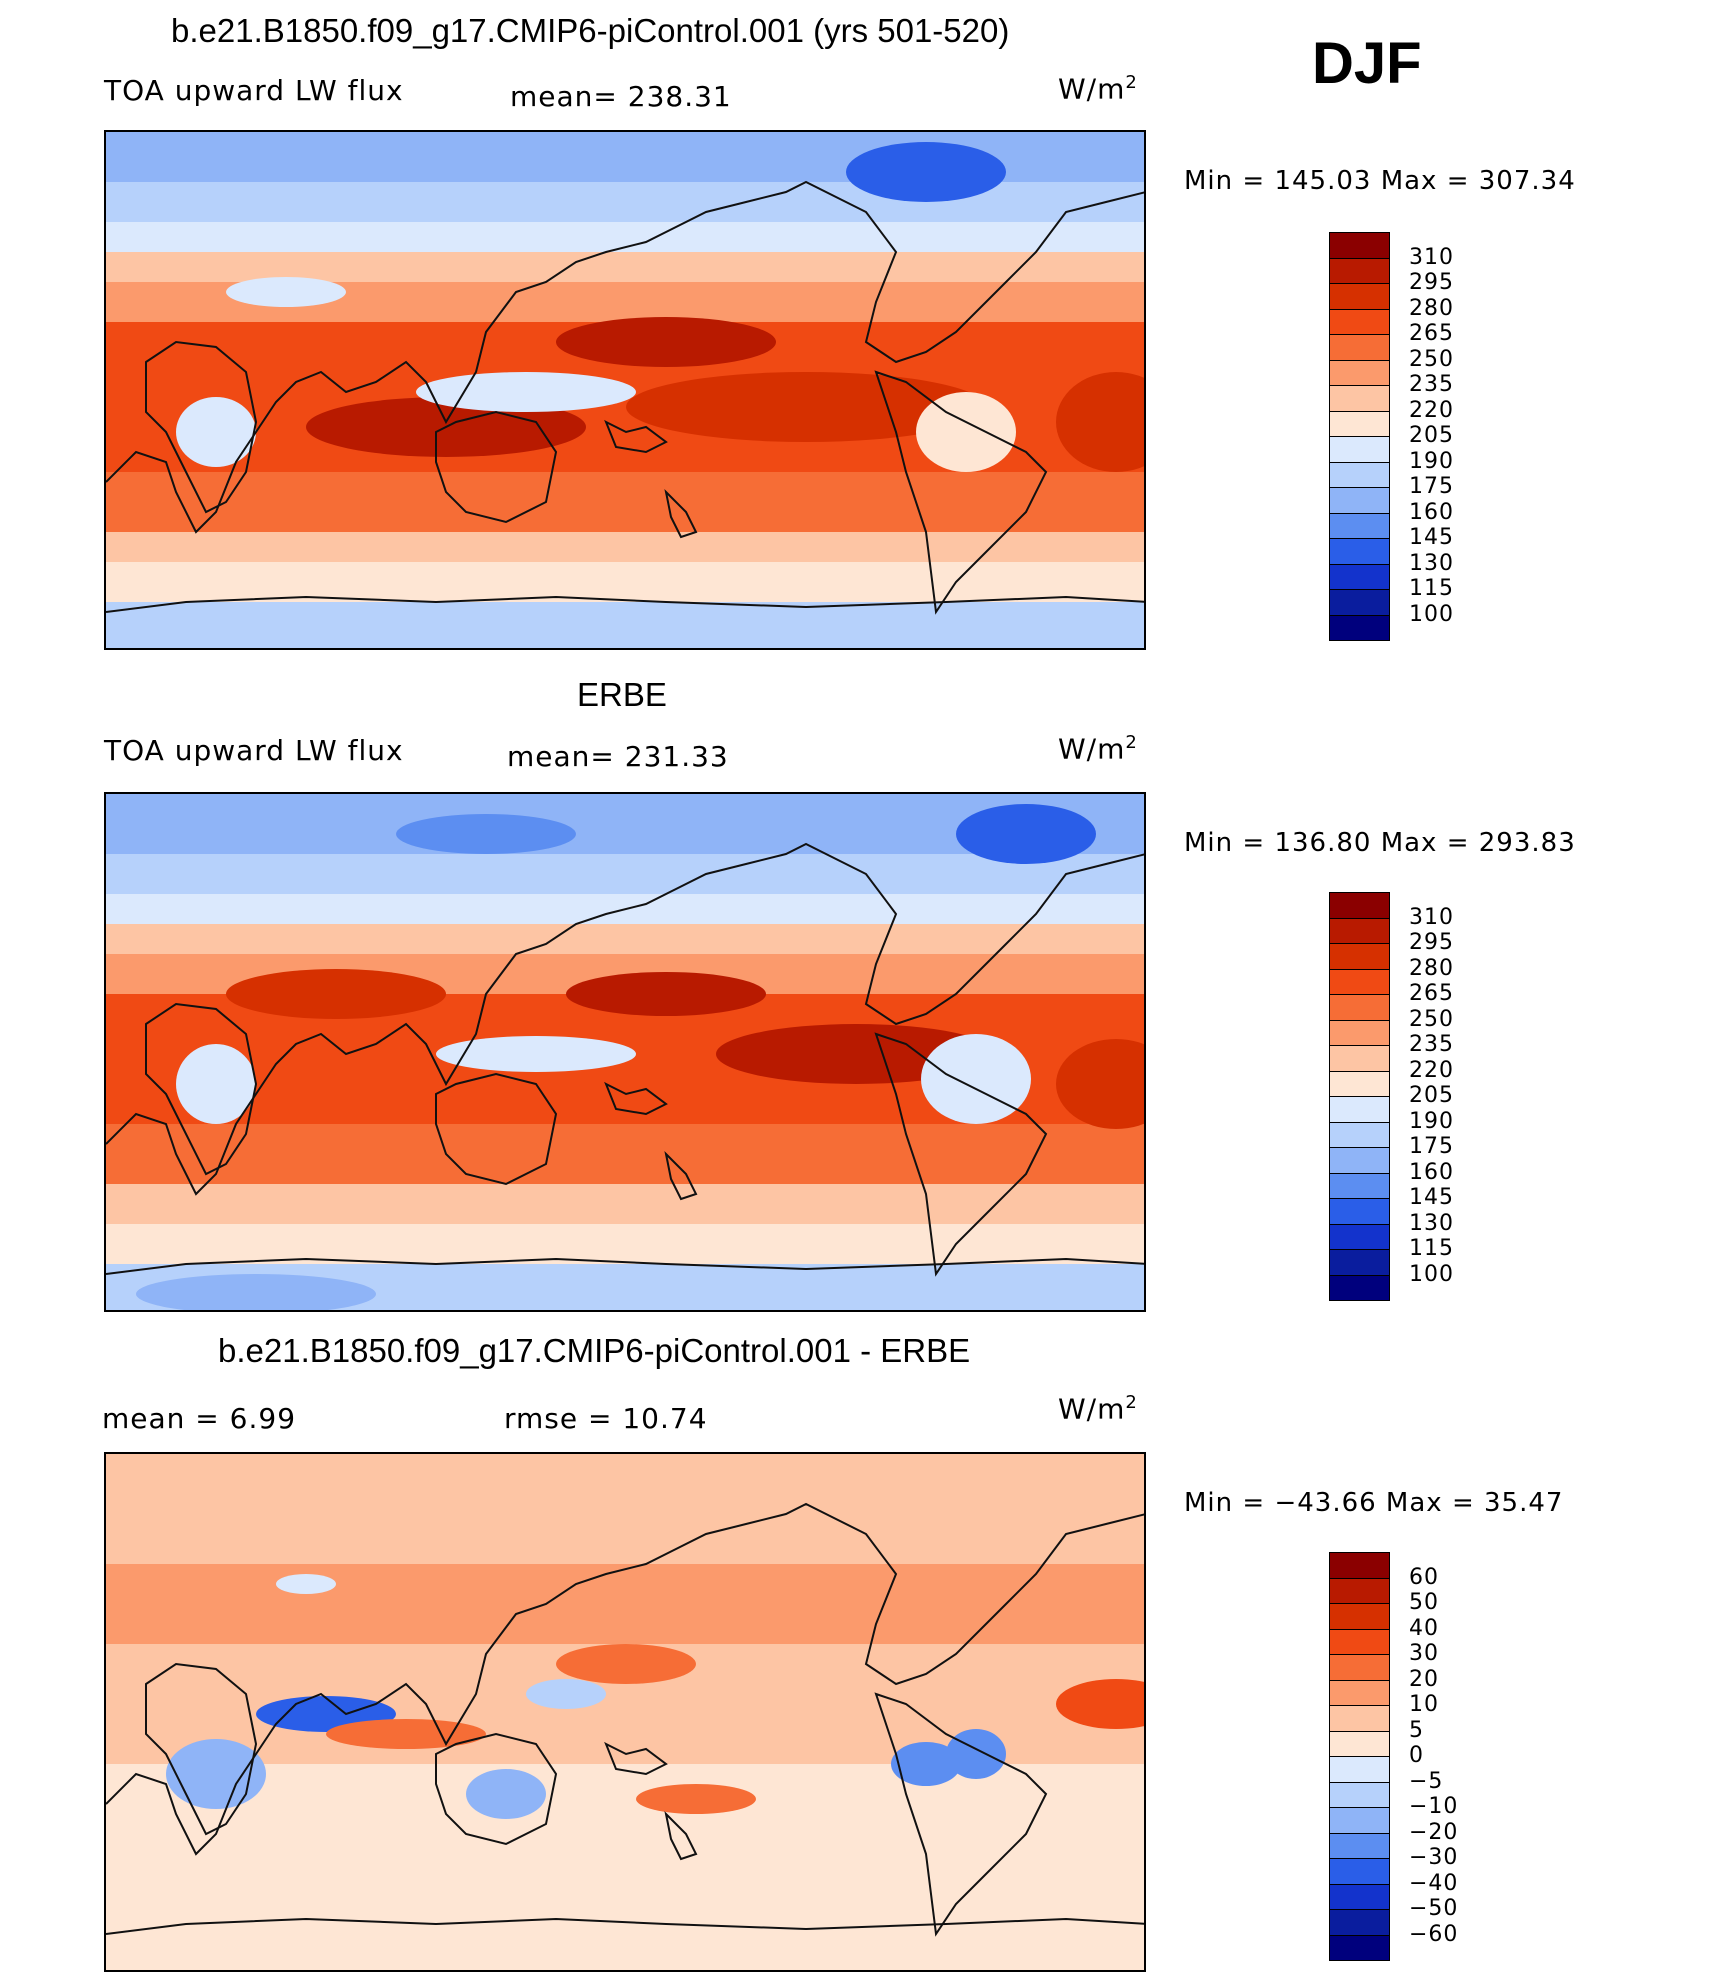 The width and height of the screenshot is (1710, 1978). Describe the element at coordinates (1434, 1934) in the screenshot. I see `colorbar-tick-label: −60` at that location.